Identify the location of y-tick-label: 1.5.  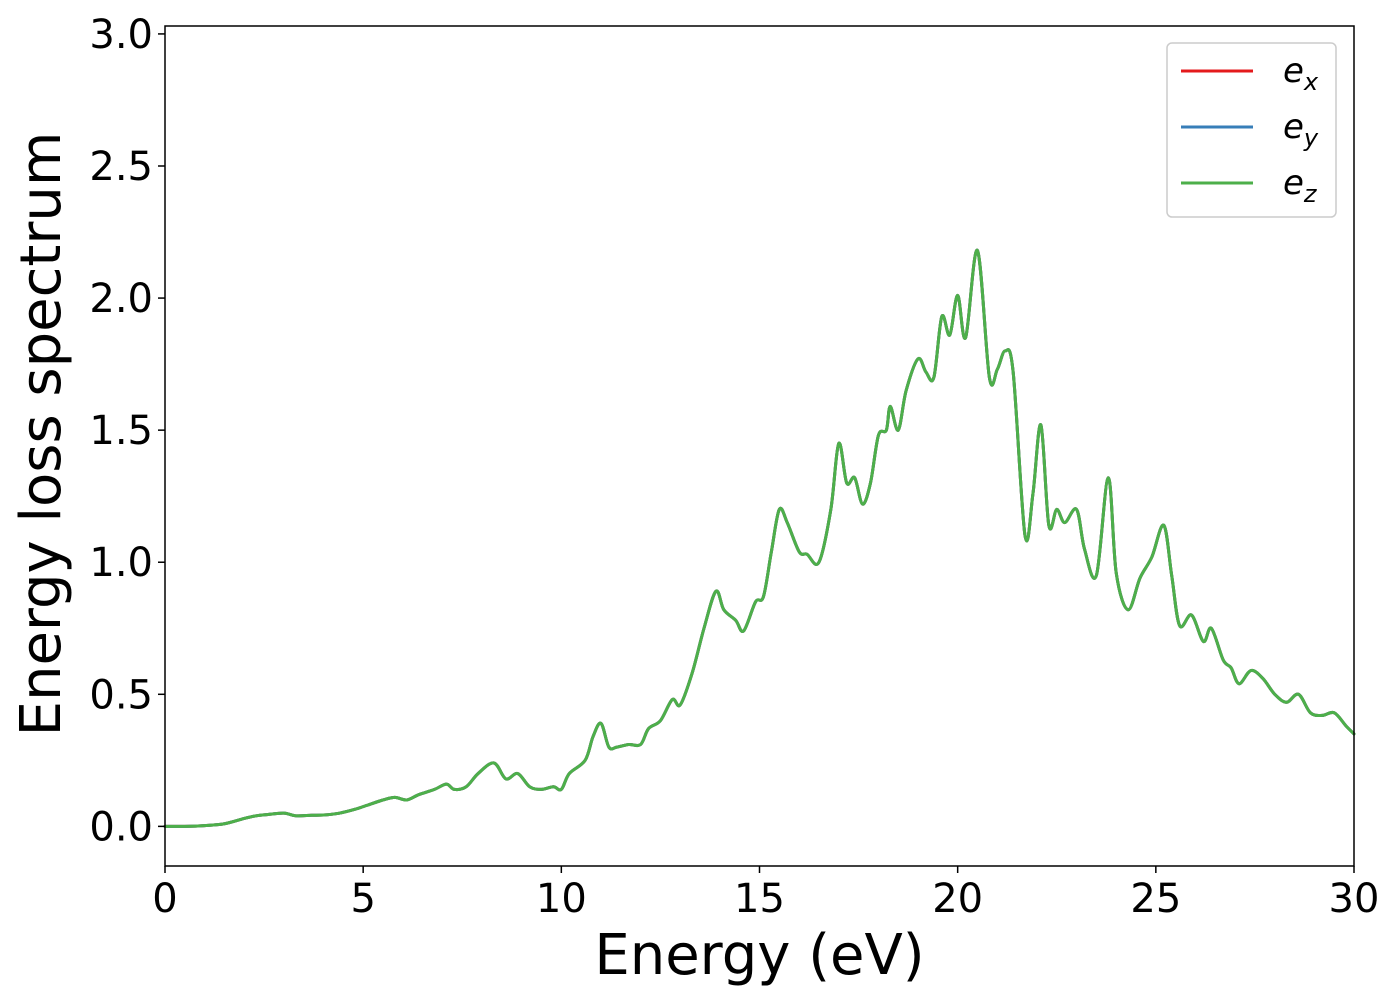
(121, 431).